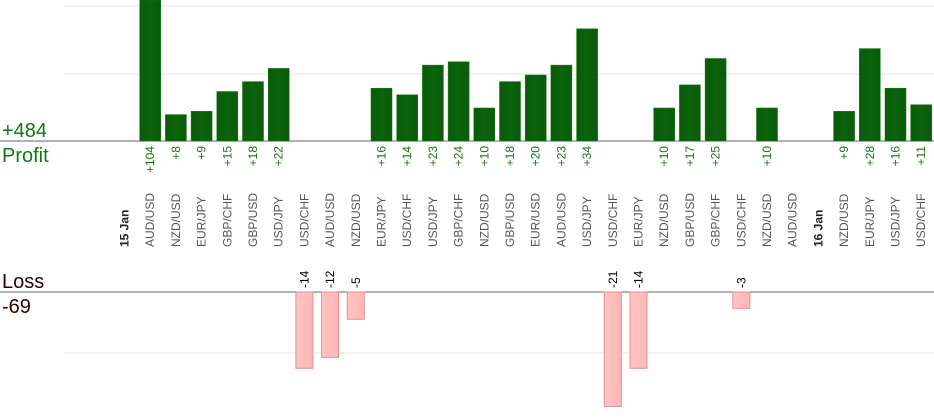  Describe the element at coordinates (23, 282) in the screenshot. I see `loss-label: Loss` at that location.